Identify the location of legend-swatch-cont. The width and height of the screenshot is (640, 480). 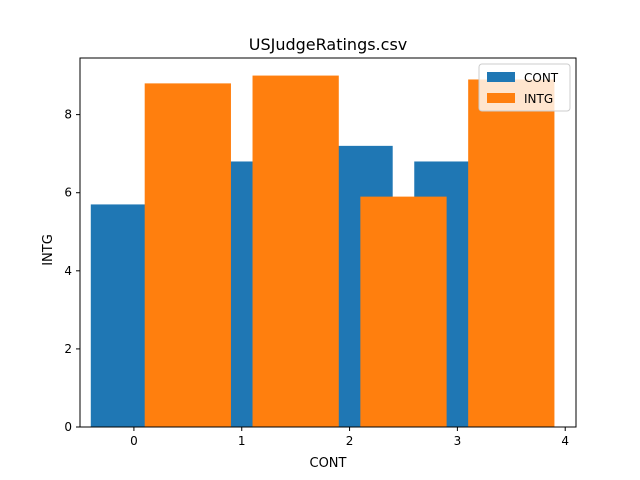
(501, 77).